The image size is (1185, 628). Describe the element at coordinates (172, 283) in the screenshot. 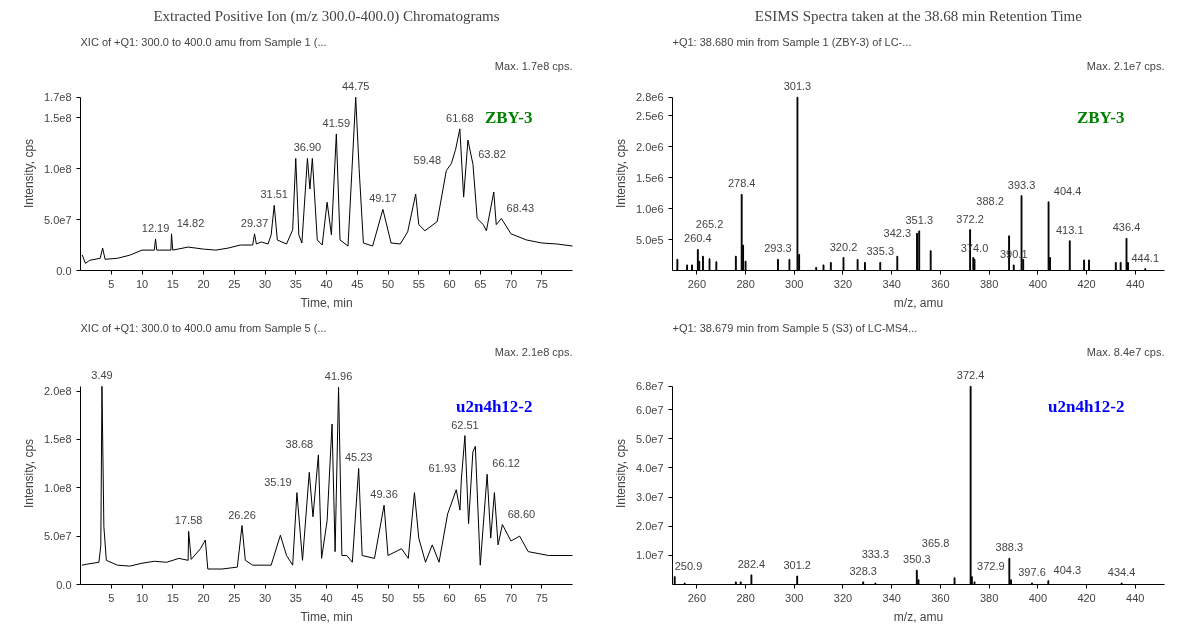

I see `x-tick-label: 15` at that location.